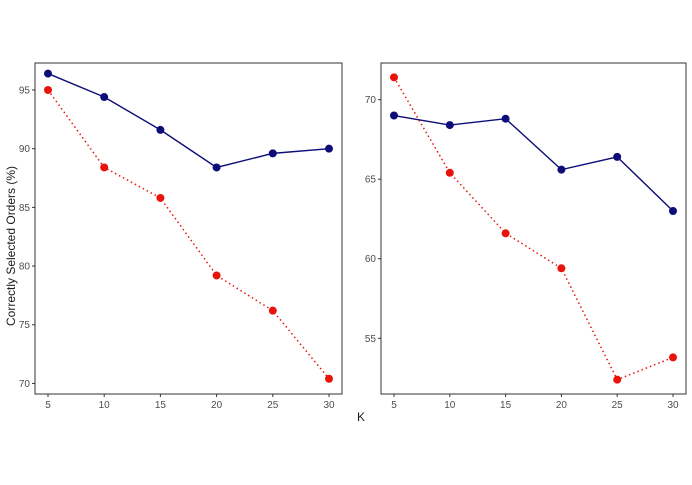 Image resolution: width=692 pixels, height=485 pixels. I want to click on y-tick-label: 95, so click(25, 90).